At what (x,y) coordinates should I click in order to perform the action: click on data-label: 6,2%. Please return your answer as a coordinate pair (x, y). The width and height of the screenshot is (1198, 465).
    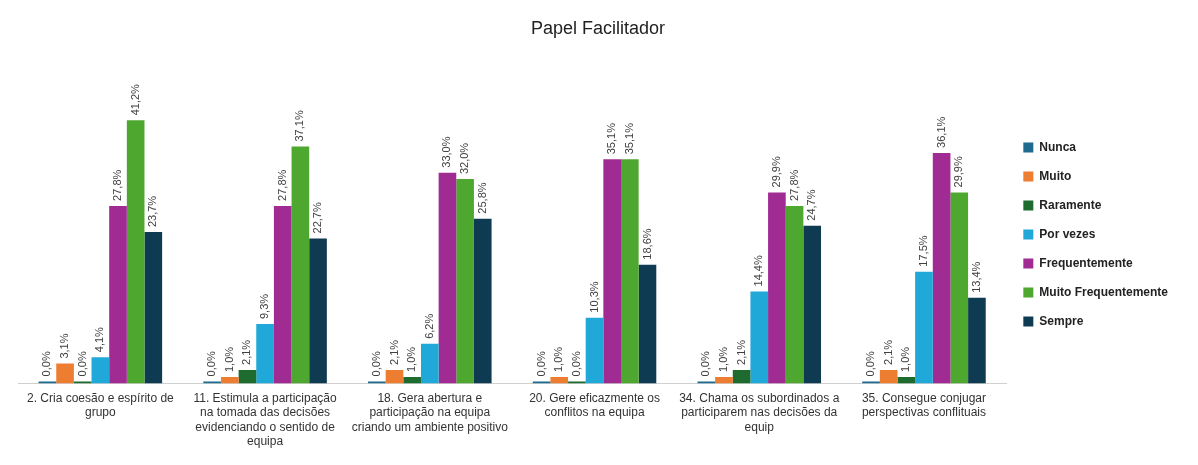
    Looking at the image, I should click on (428, 326).